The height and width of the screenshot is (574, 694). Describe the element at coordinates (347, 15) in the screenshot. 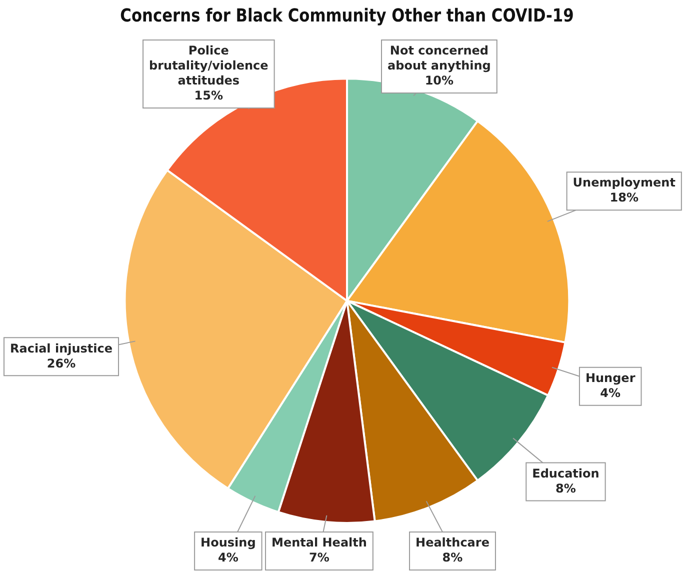

I see `chart-title: Concerns for Black Community Other than COVID-19` at that location.